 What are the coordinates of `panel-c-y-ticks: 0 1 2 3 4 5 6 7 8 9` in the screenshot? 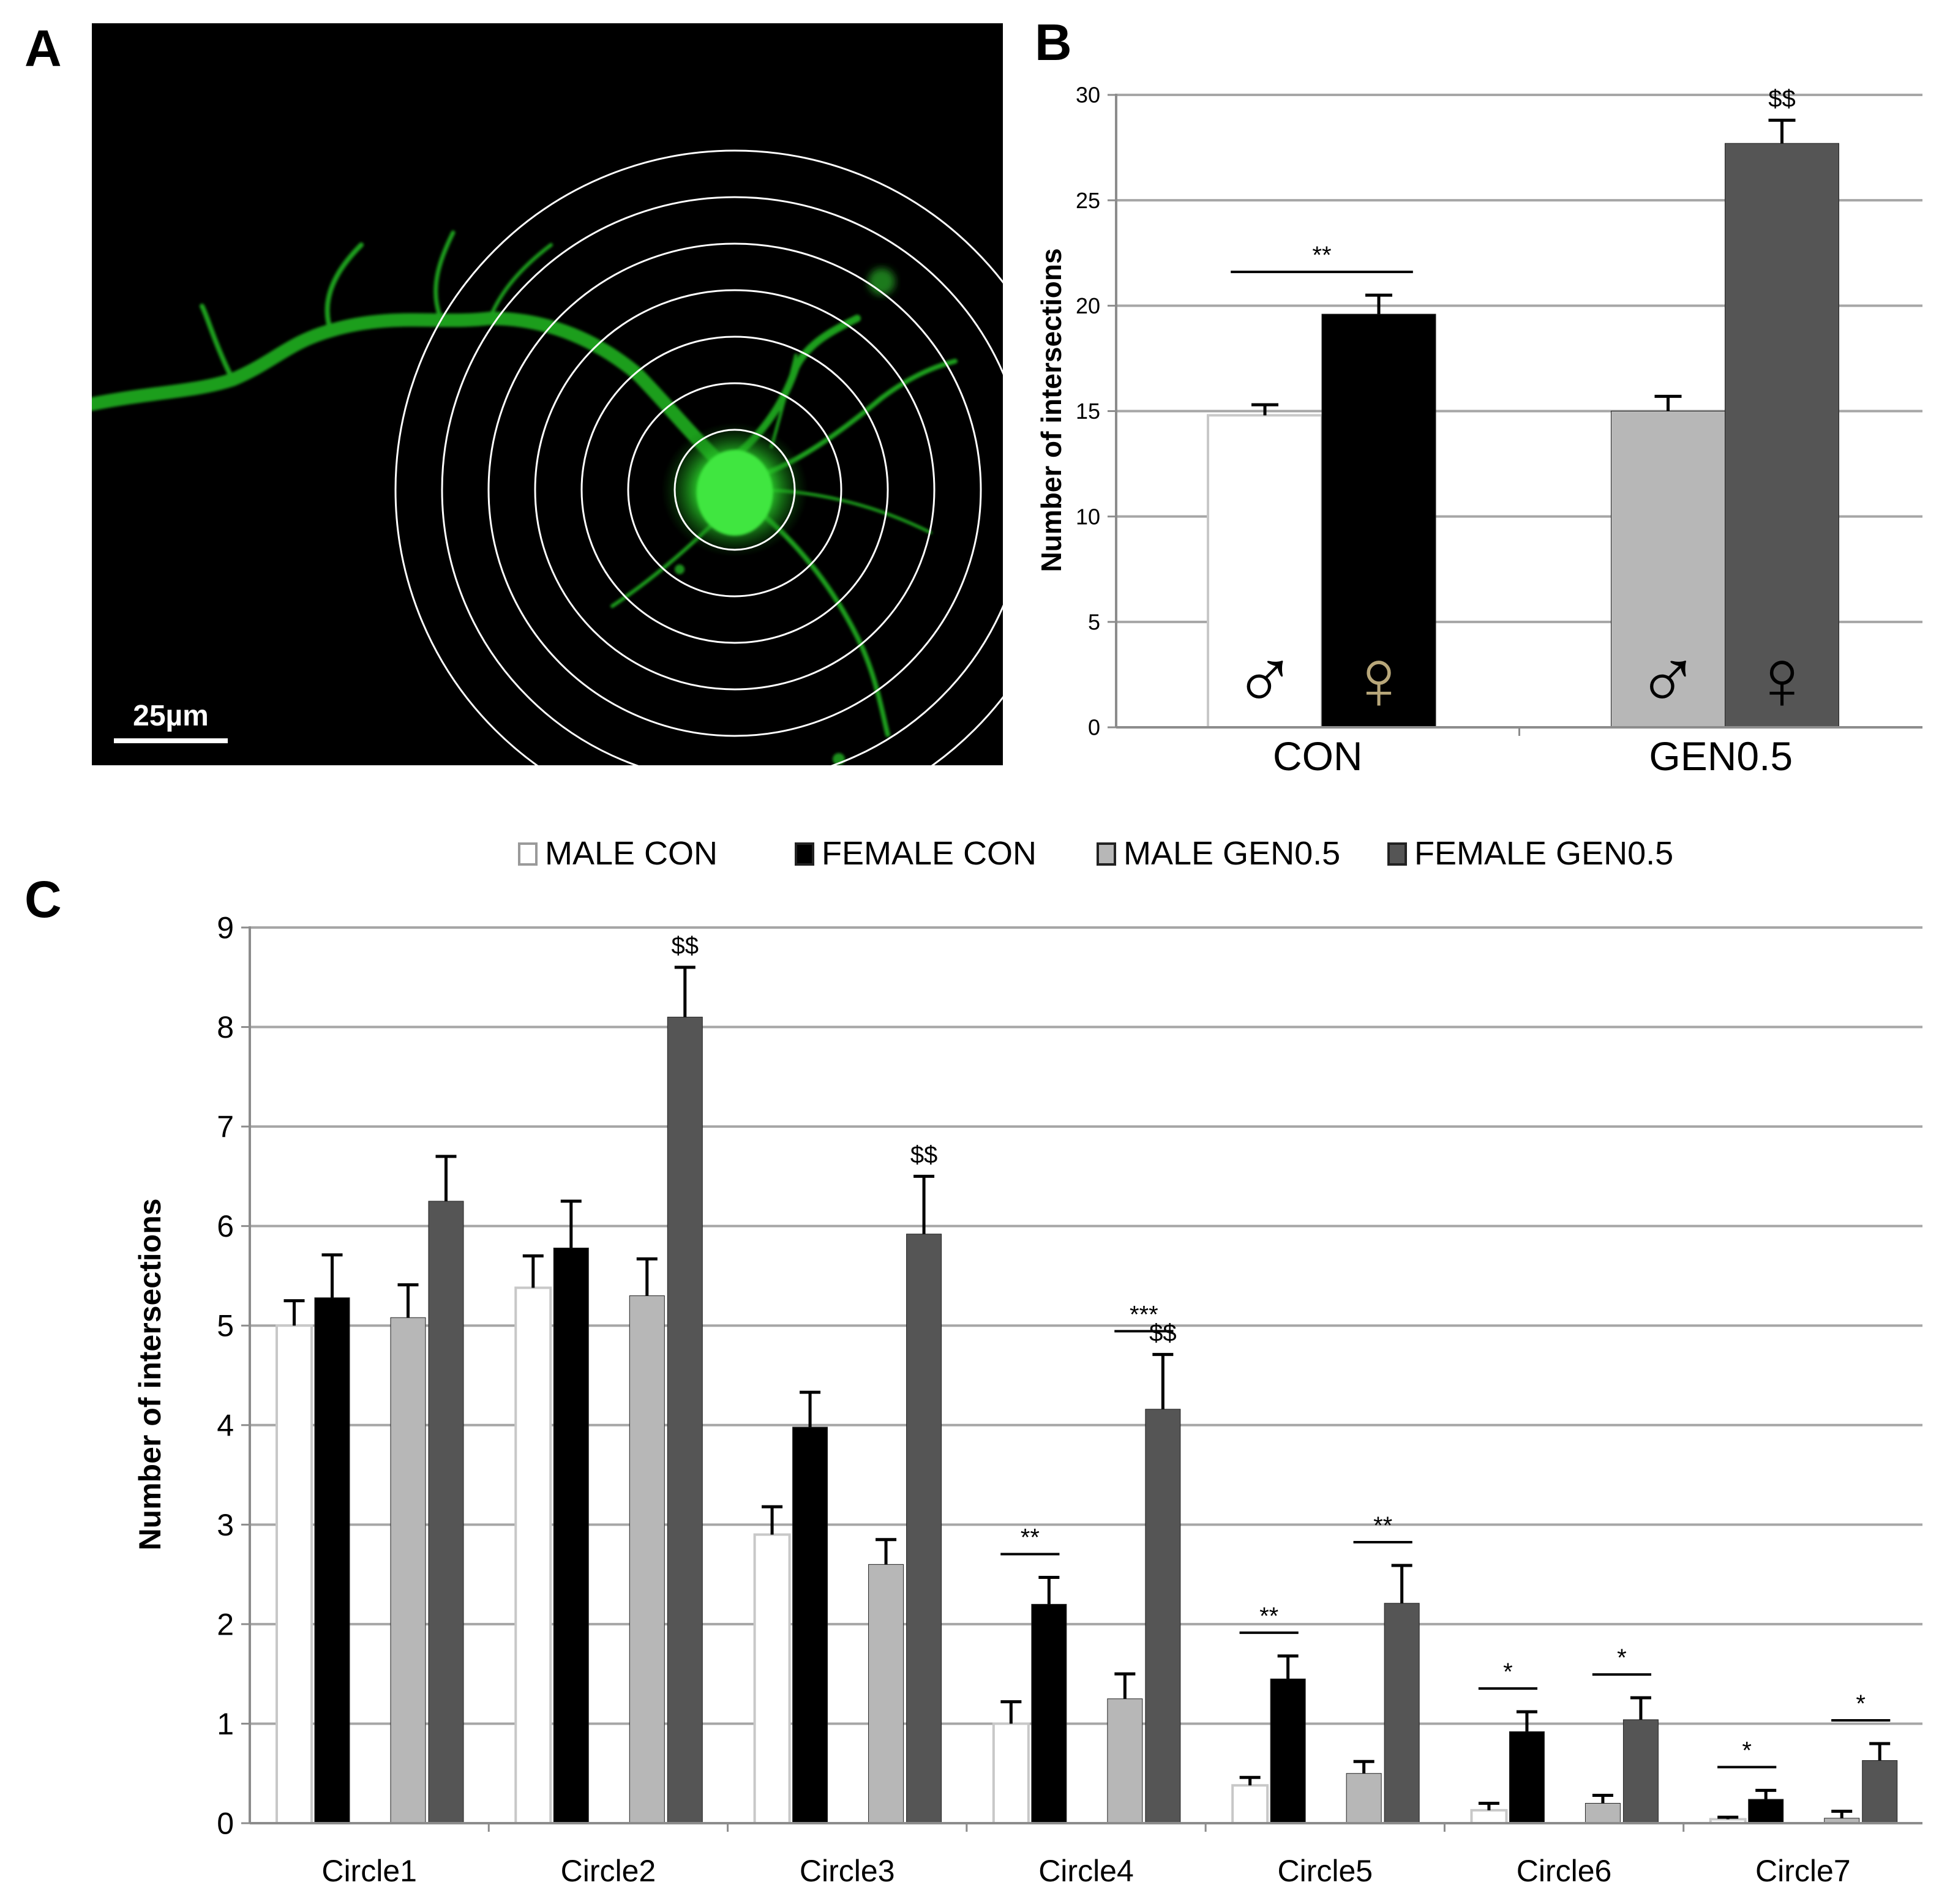 It's located at (233, 1376).